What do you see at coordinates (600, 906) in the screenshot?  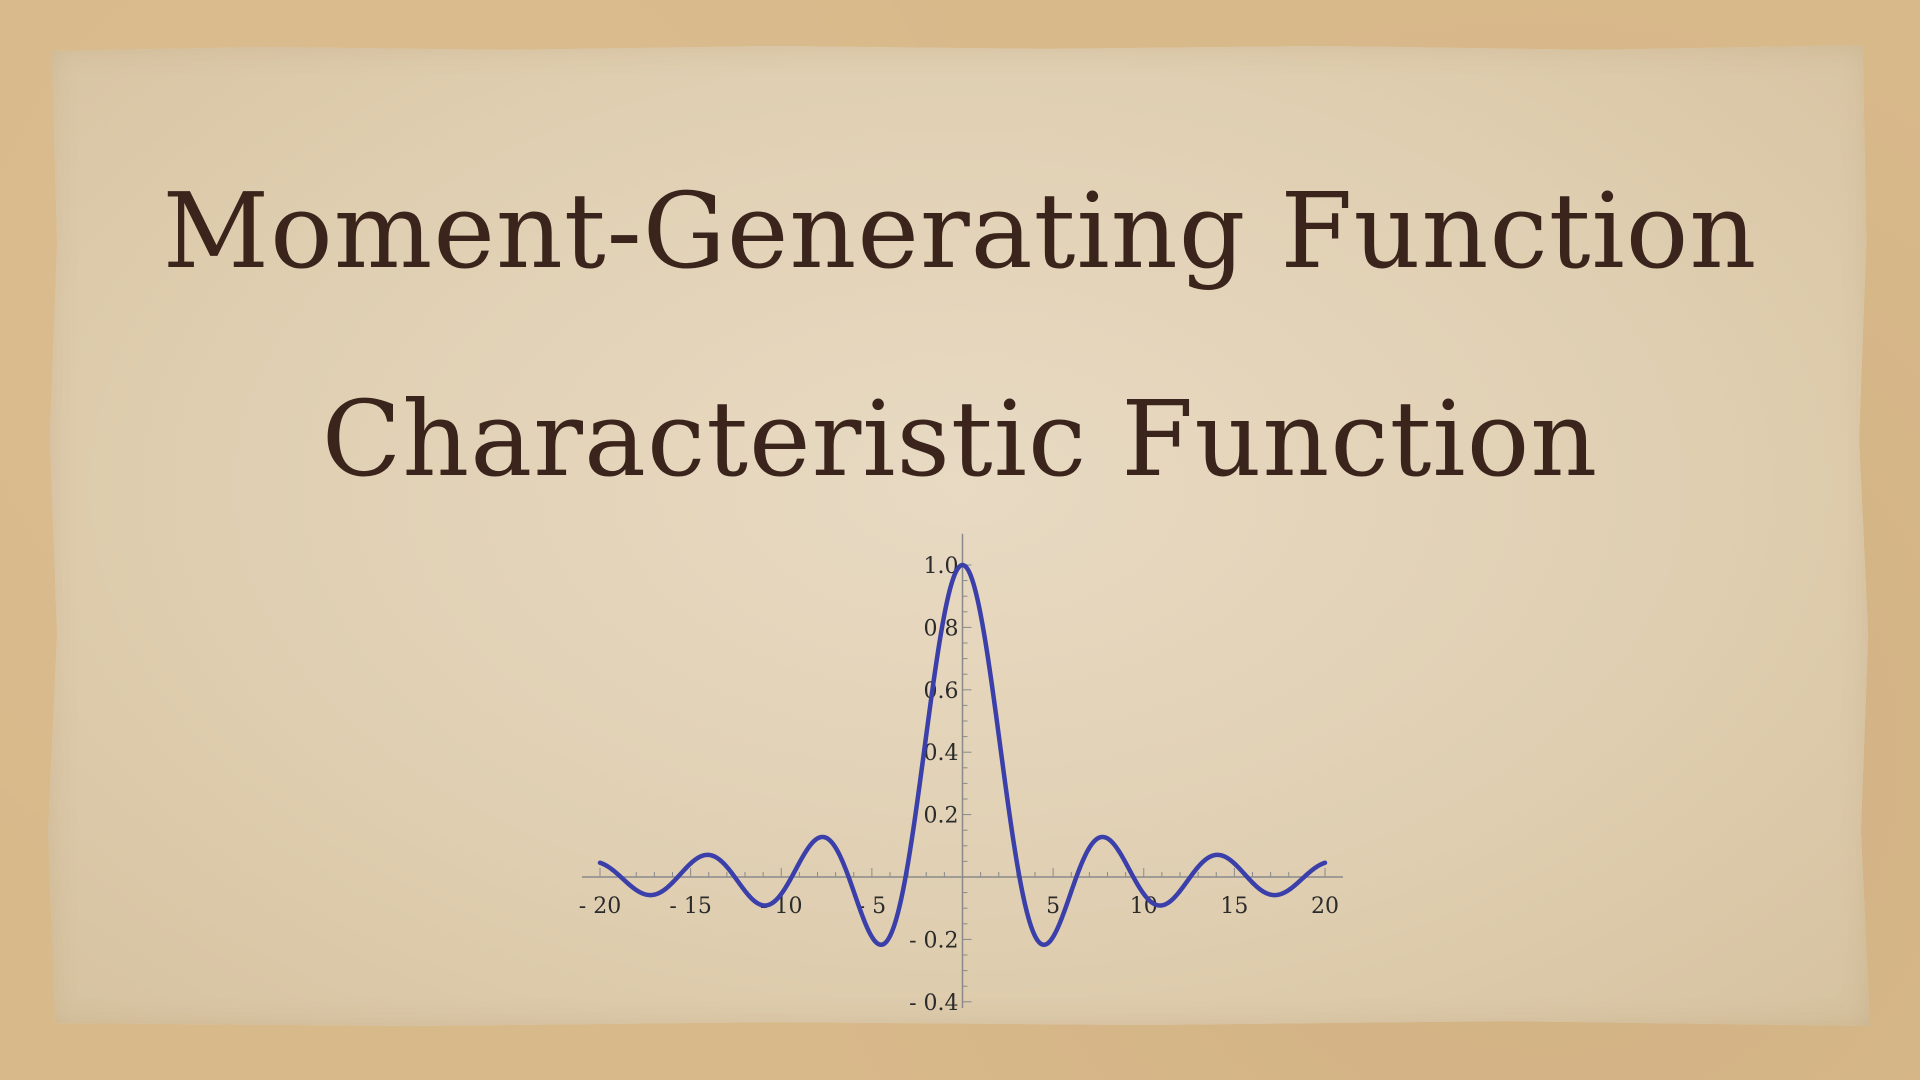 I see `x-tick-label: - 20` at bounding box center [600, 906].